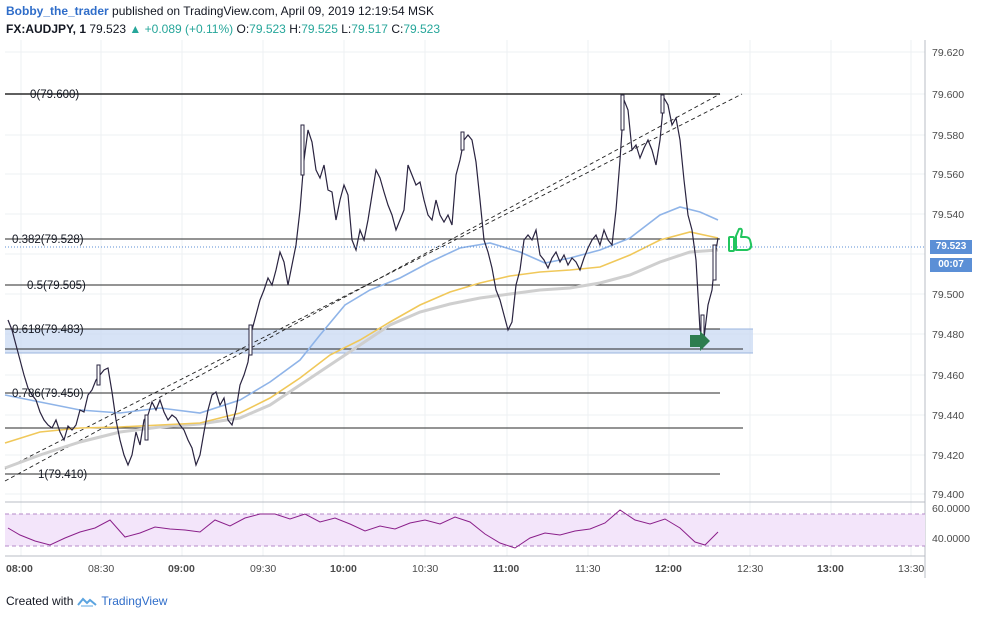  What do you see at coordinates (425, 569) in the screenshot?
I see `time-tick: 10:30` at bounding box center [425, 569].